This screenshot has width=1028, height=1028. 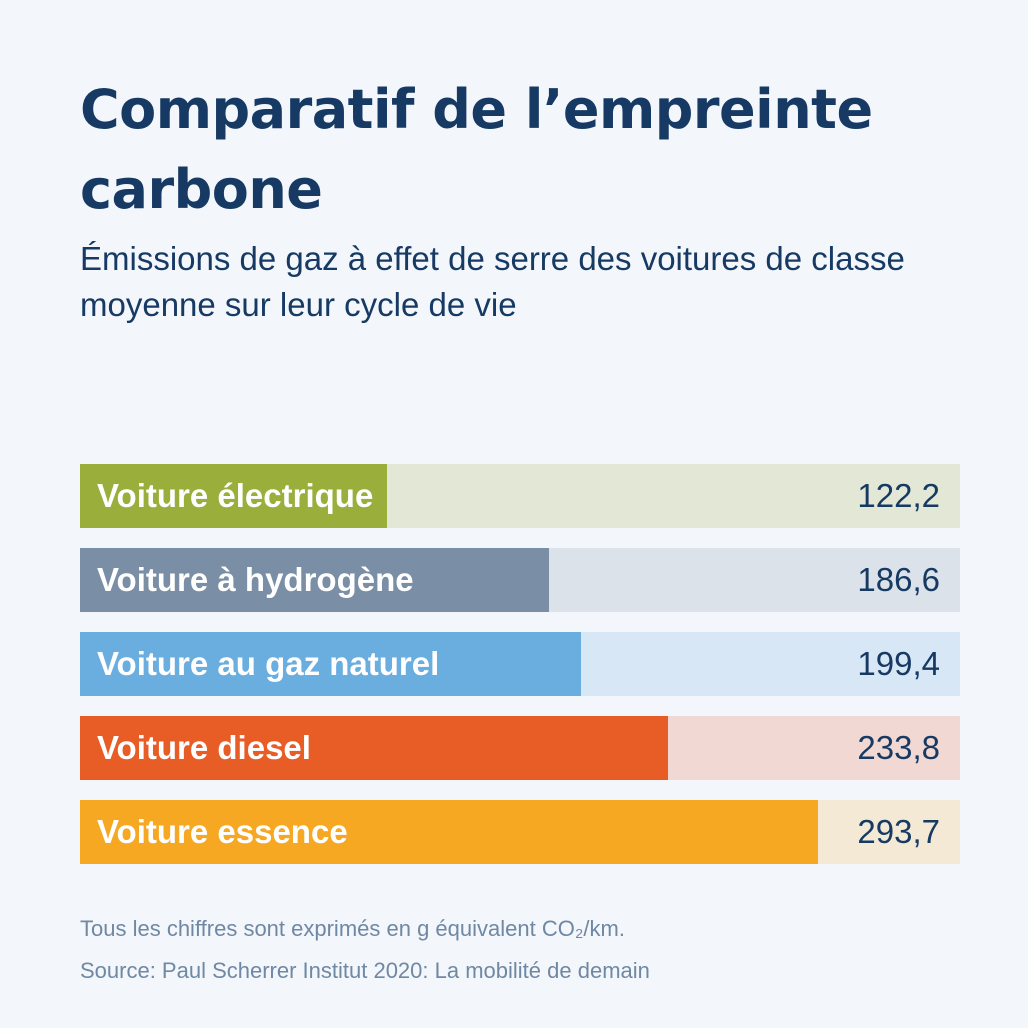 What do you see at coordinates (898, 579) in the screenshot?
I see `value-label: 186,6` at bounding box center [898, 579].